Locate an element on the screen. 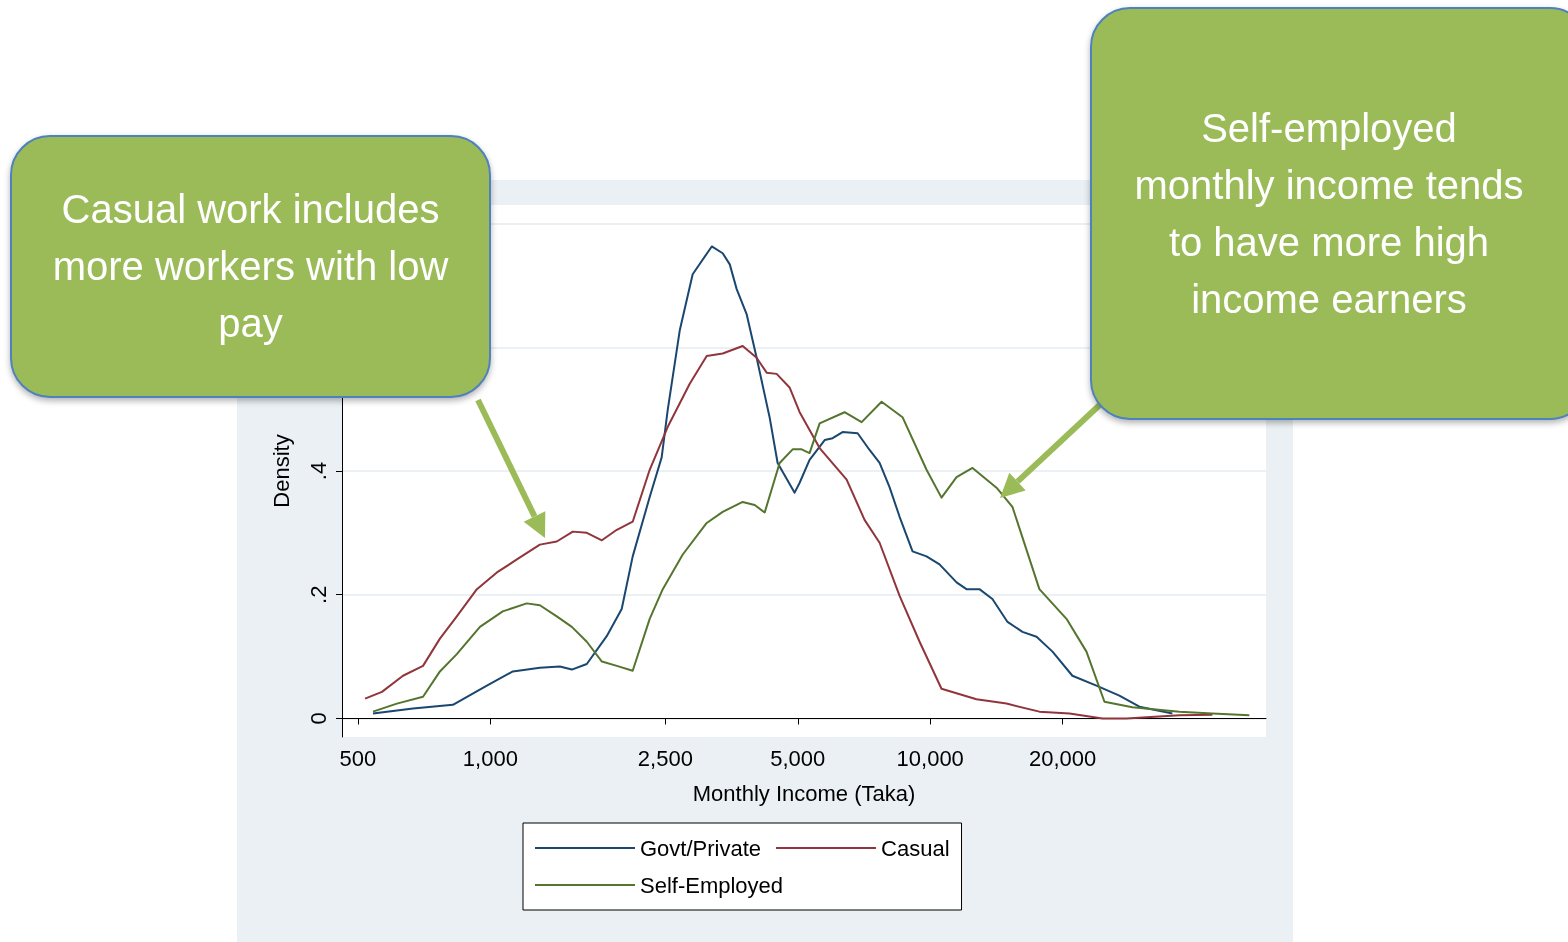 This screenshot has height=942, width=1568. x-tick-label: 10,000 is located at coordinates (930, 758).